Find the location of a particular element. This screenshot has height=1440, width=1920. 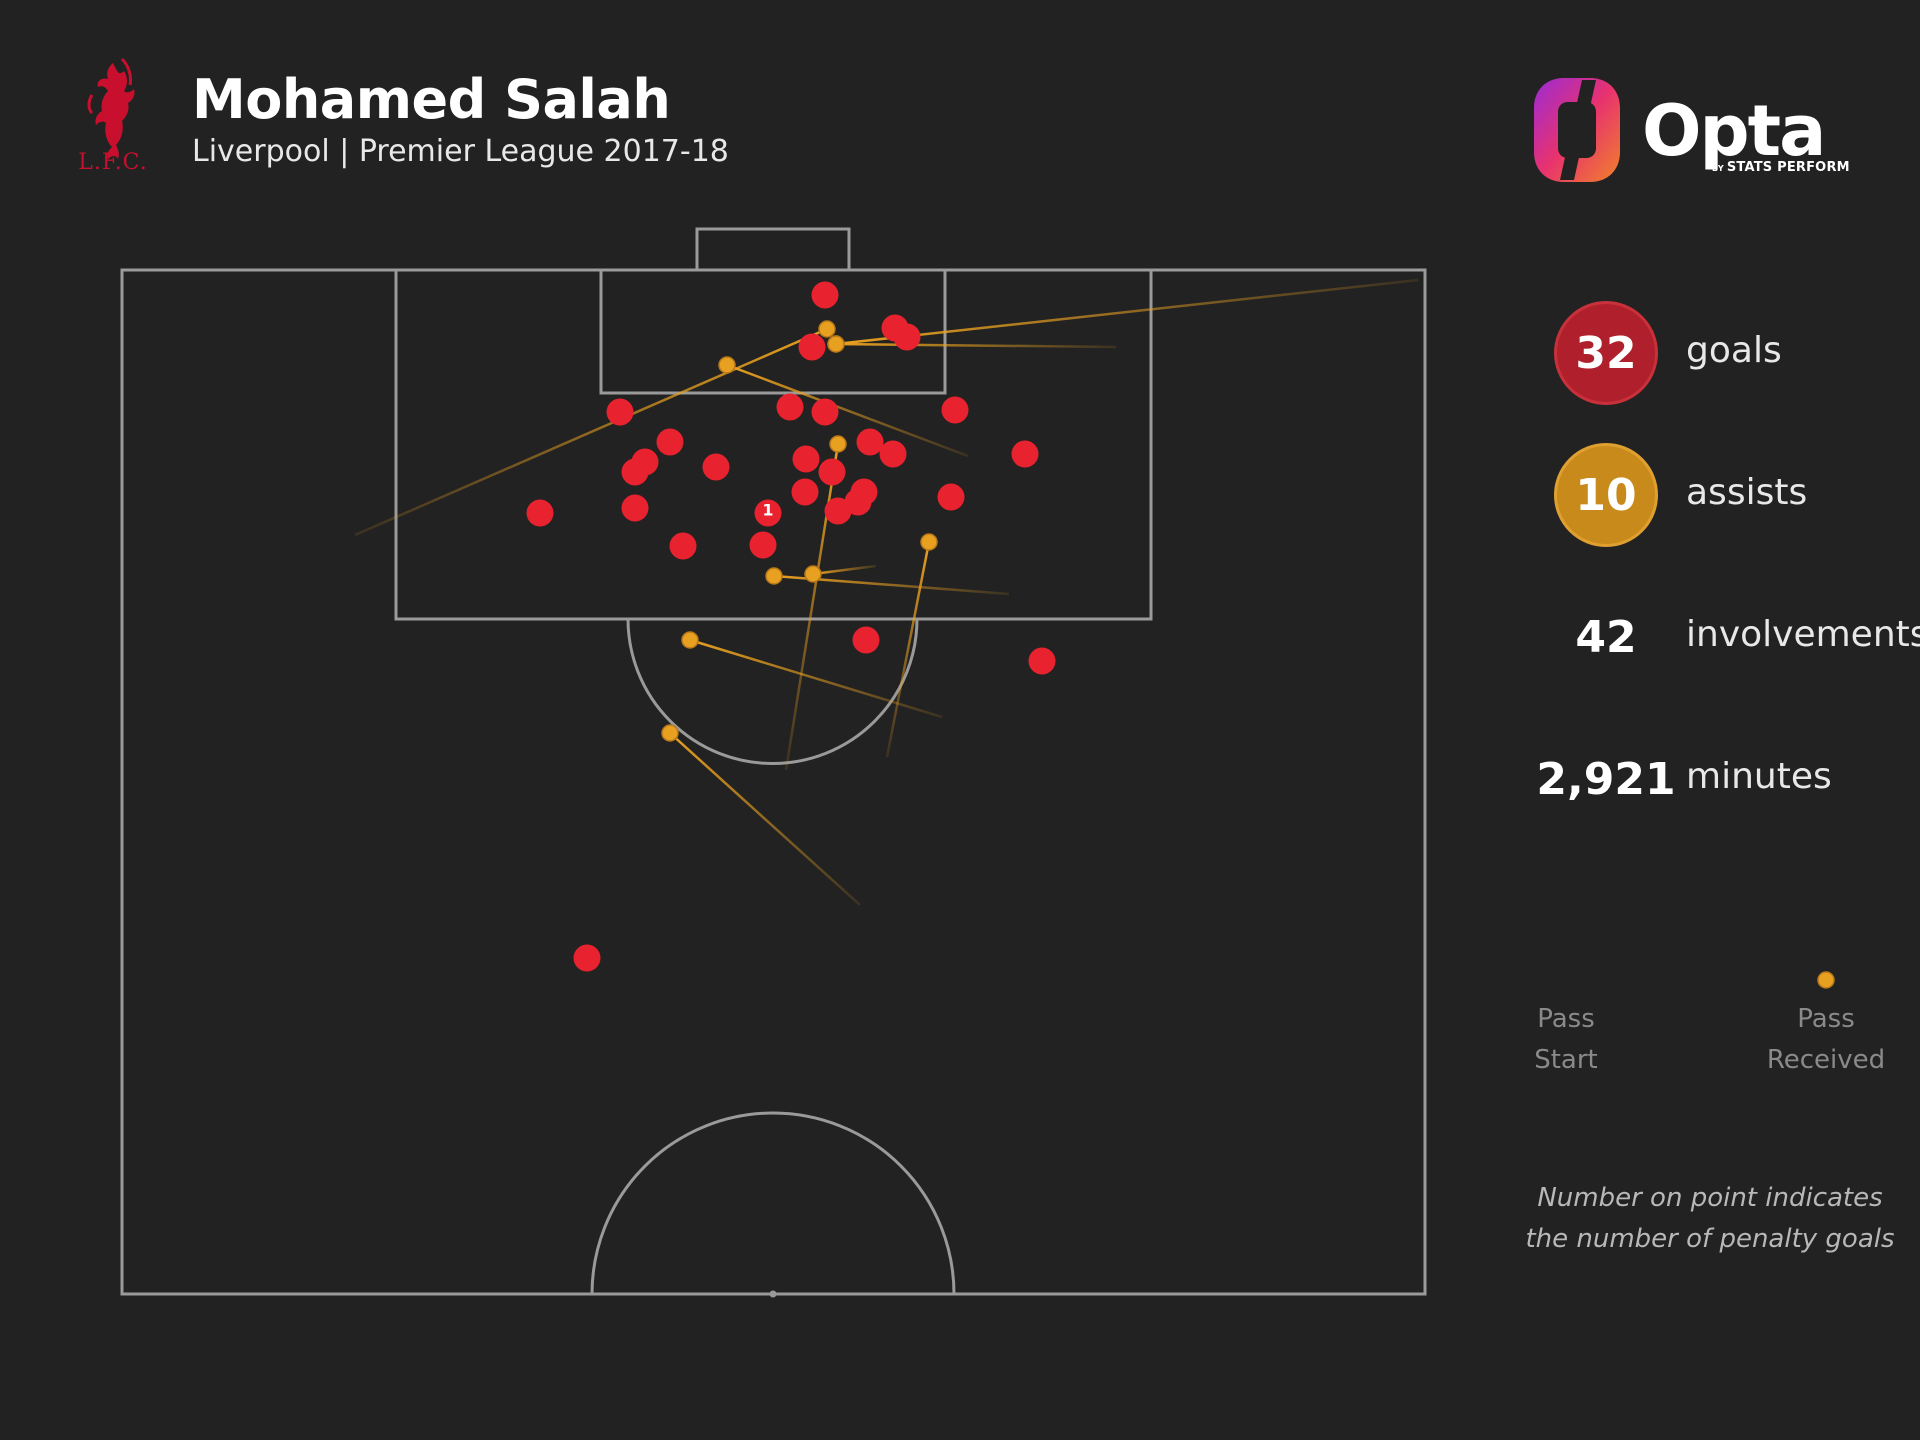

legend-pass-start-label: Pass Start is located at coordinates (1566, 1039).